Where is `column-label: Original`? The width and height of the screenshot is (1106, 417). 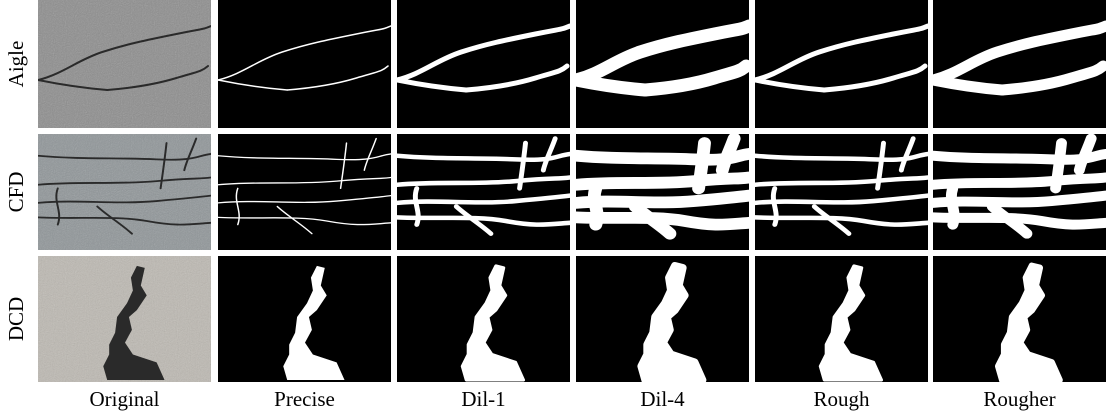 column-label: Original is located at coordinates (125, 399).